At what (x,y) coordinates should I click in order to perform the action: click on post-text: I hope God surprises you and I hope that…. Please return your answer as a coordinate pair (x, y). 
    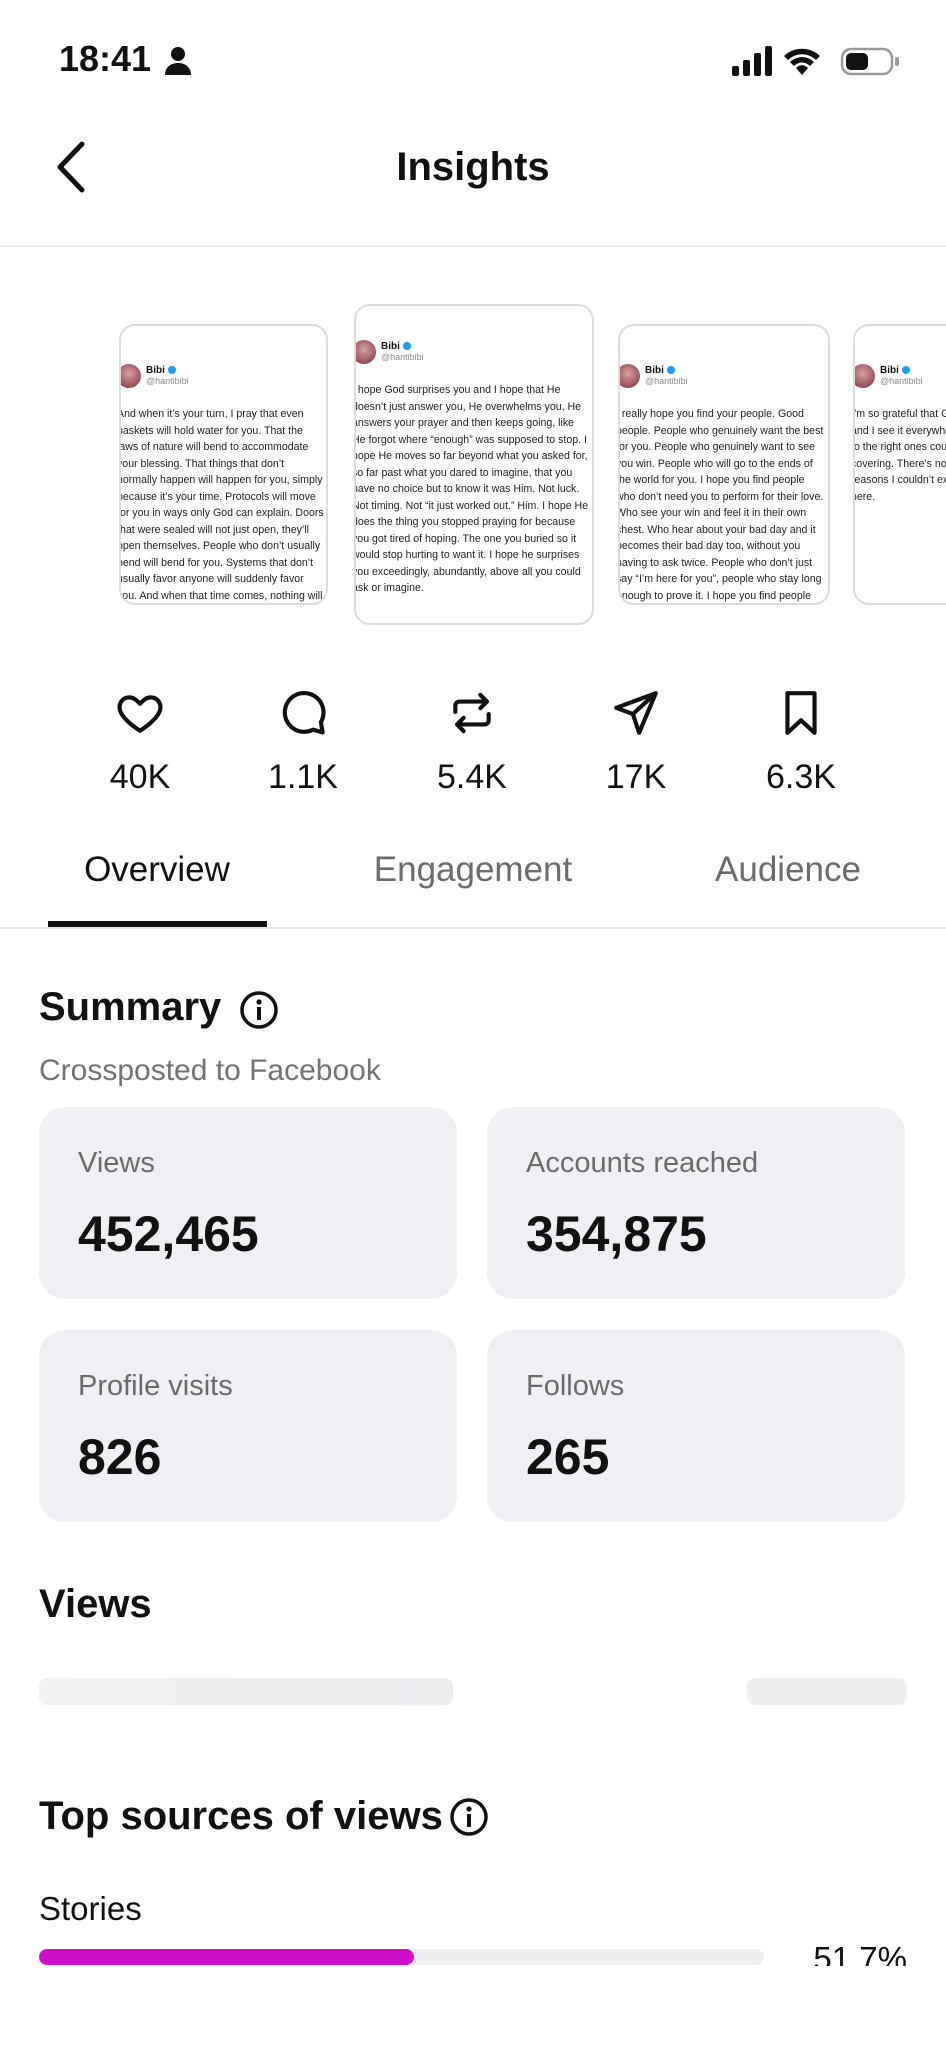
    Looking at the image, I should click on (471, 489).